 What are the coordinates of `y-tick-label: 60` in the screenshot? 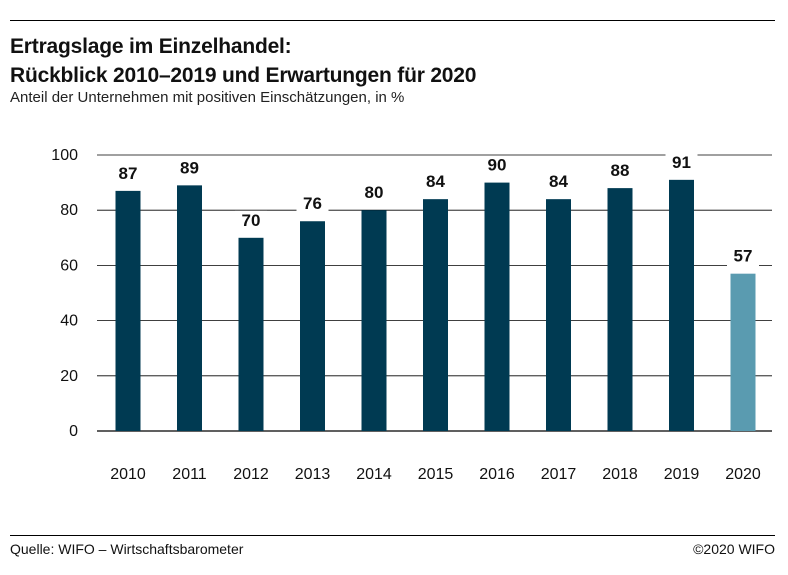 It's located at (69, 265).